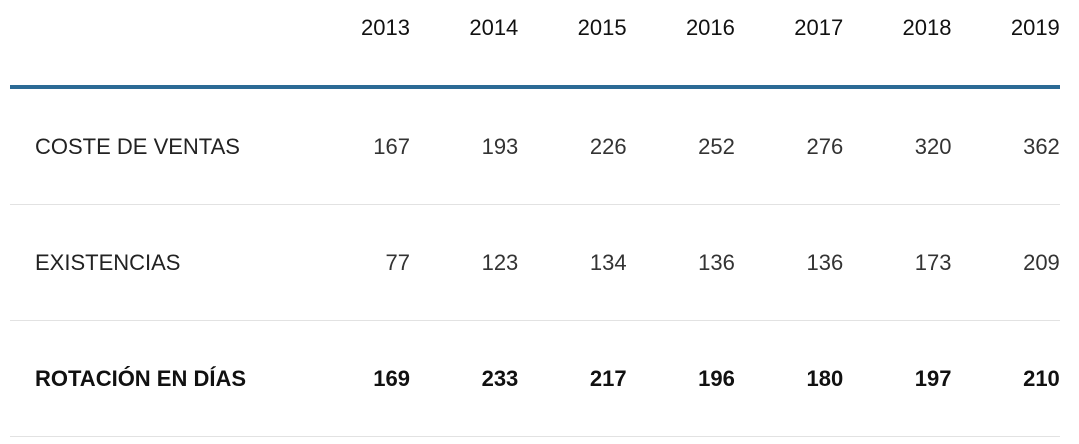  Describe the element at coordinates (608, 262) in the screenshot. I see `cell-value: 134` at that location.